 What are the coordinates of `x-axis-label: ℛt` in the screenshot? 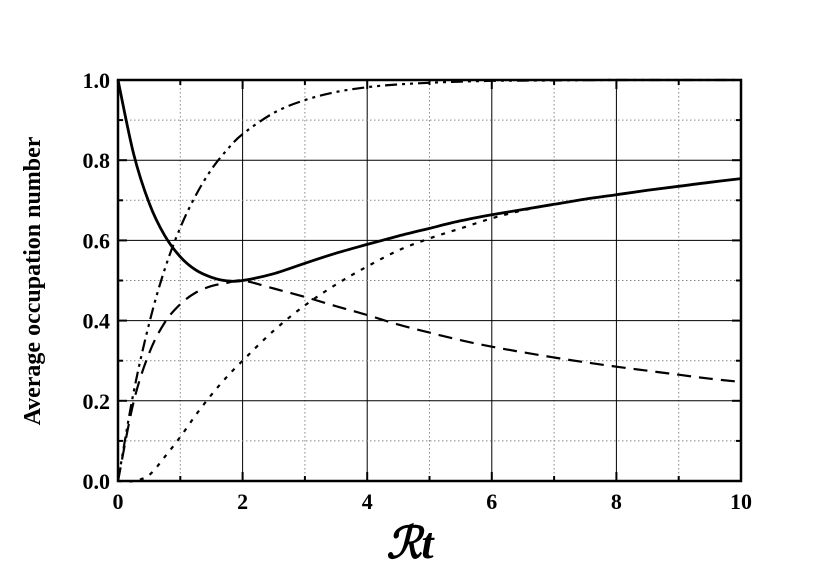 It's located at (410, 543).